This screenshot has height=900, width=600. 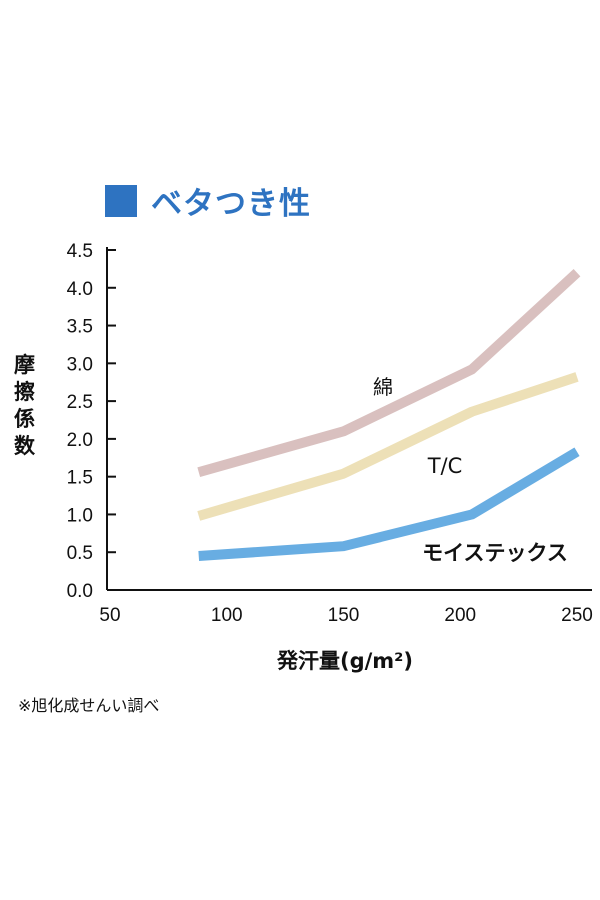 I want to click on chart-title: ベタつき性, so click(x=208, y=200).